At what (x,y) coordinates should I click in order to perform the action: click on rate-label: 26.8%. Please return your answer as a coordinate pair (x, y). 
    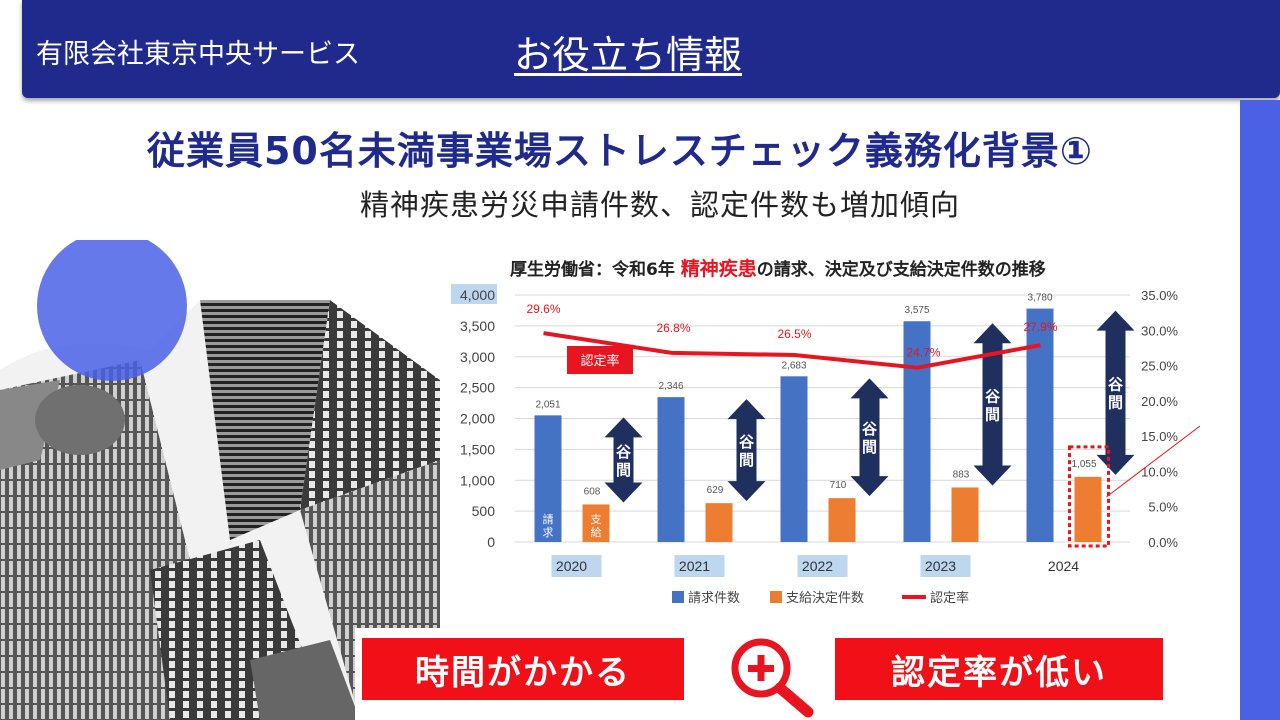
    Looking at the image, I should click on (673, 328).